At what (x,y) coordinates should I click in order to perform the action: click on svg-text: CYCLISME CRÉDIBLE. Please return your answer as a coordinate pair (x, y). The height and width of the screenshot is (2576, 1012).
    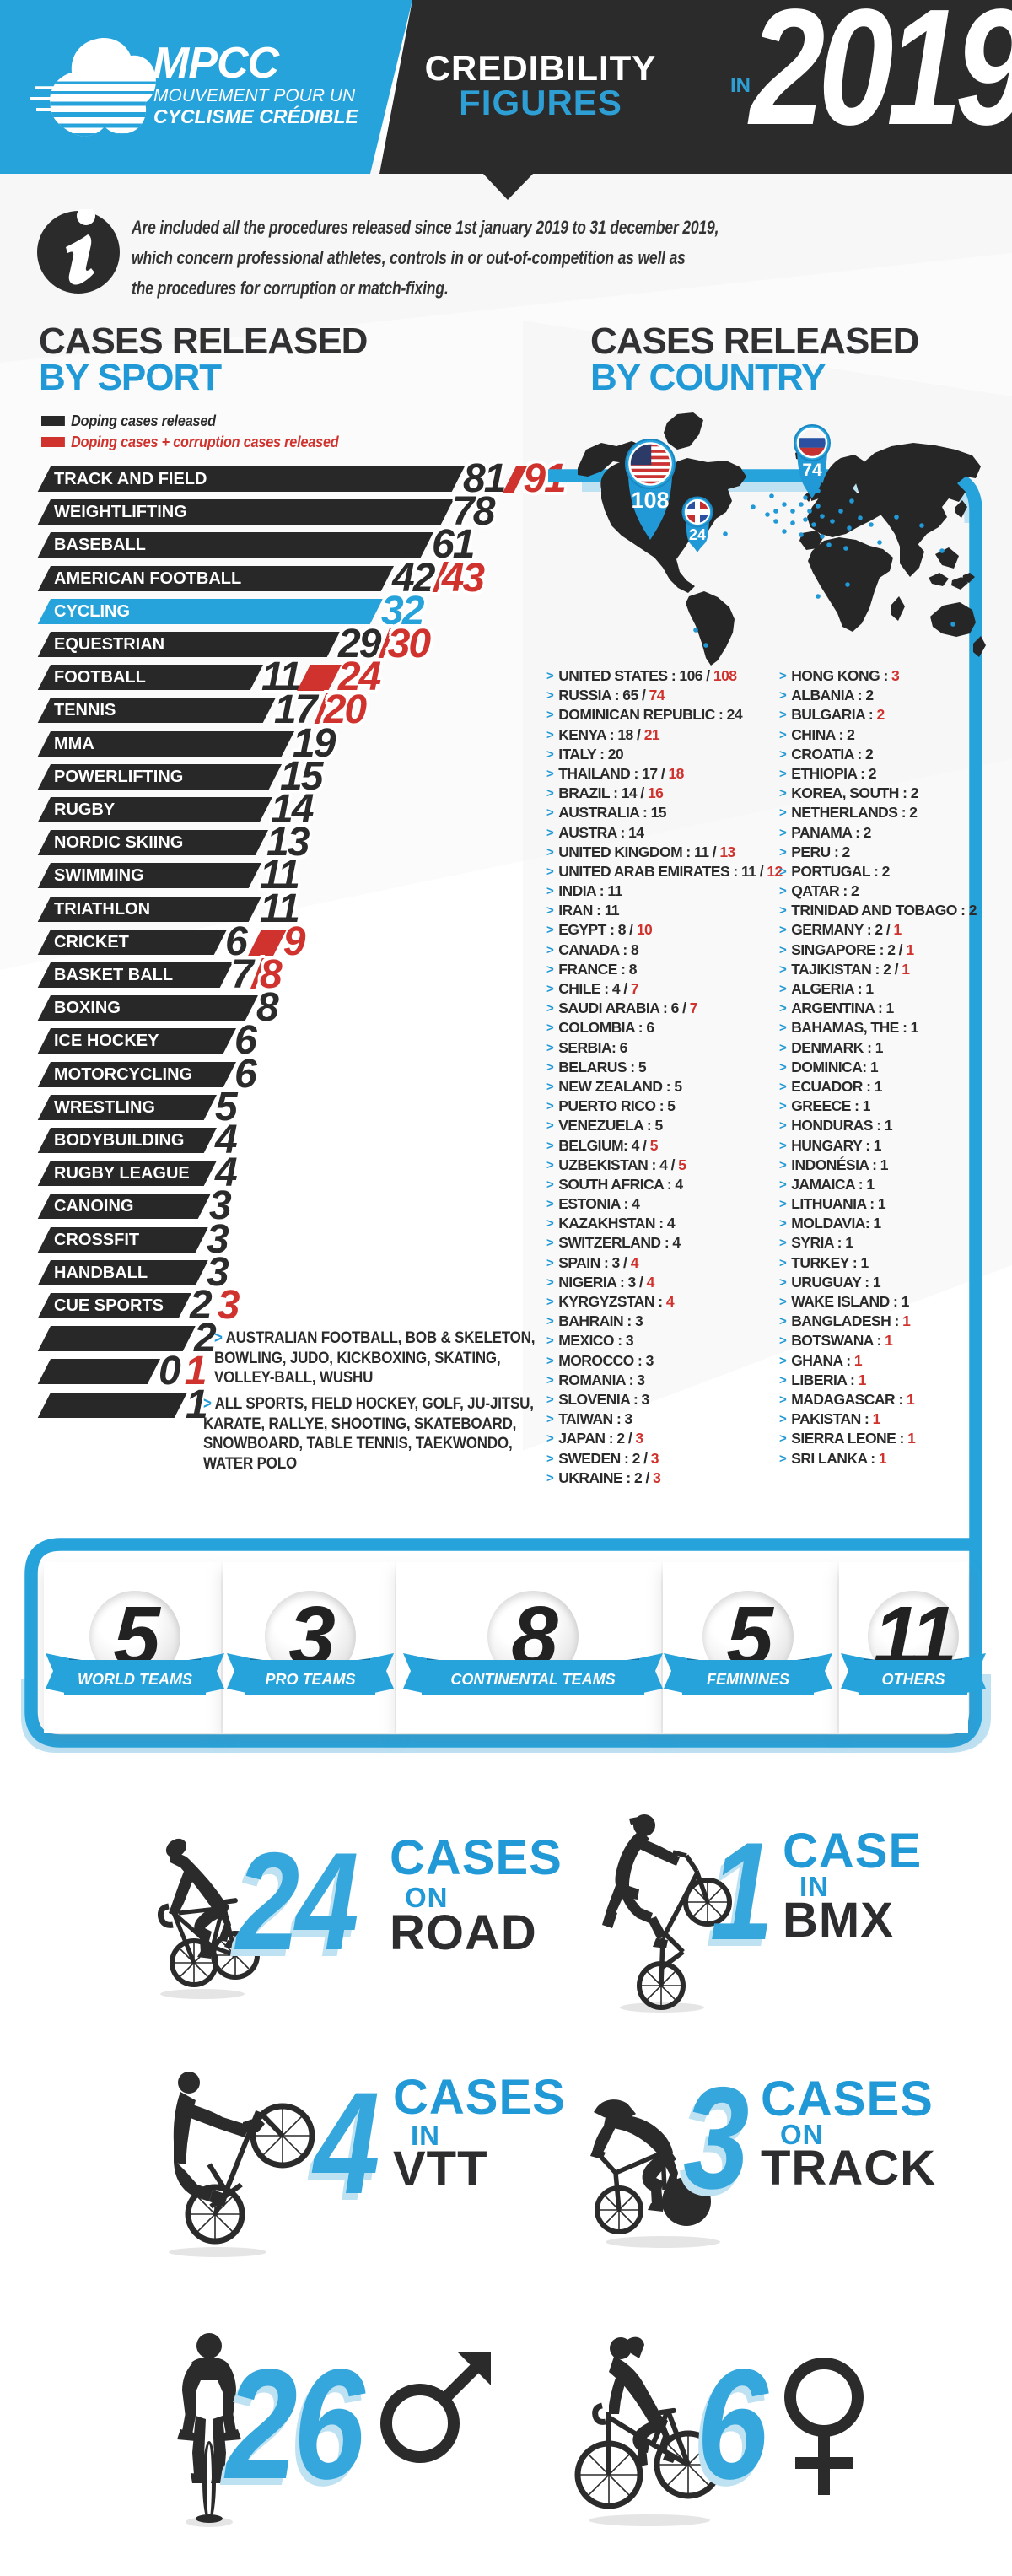
    Looking at the image, I should click on (256, 116).